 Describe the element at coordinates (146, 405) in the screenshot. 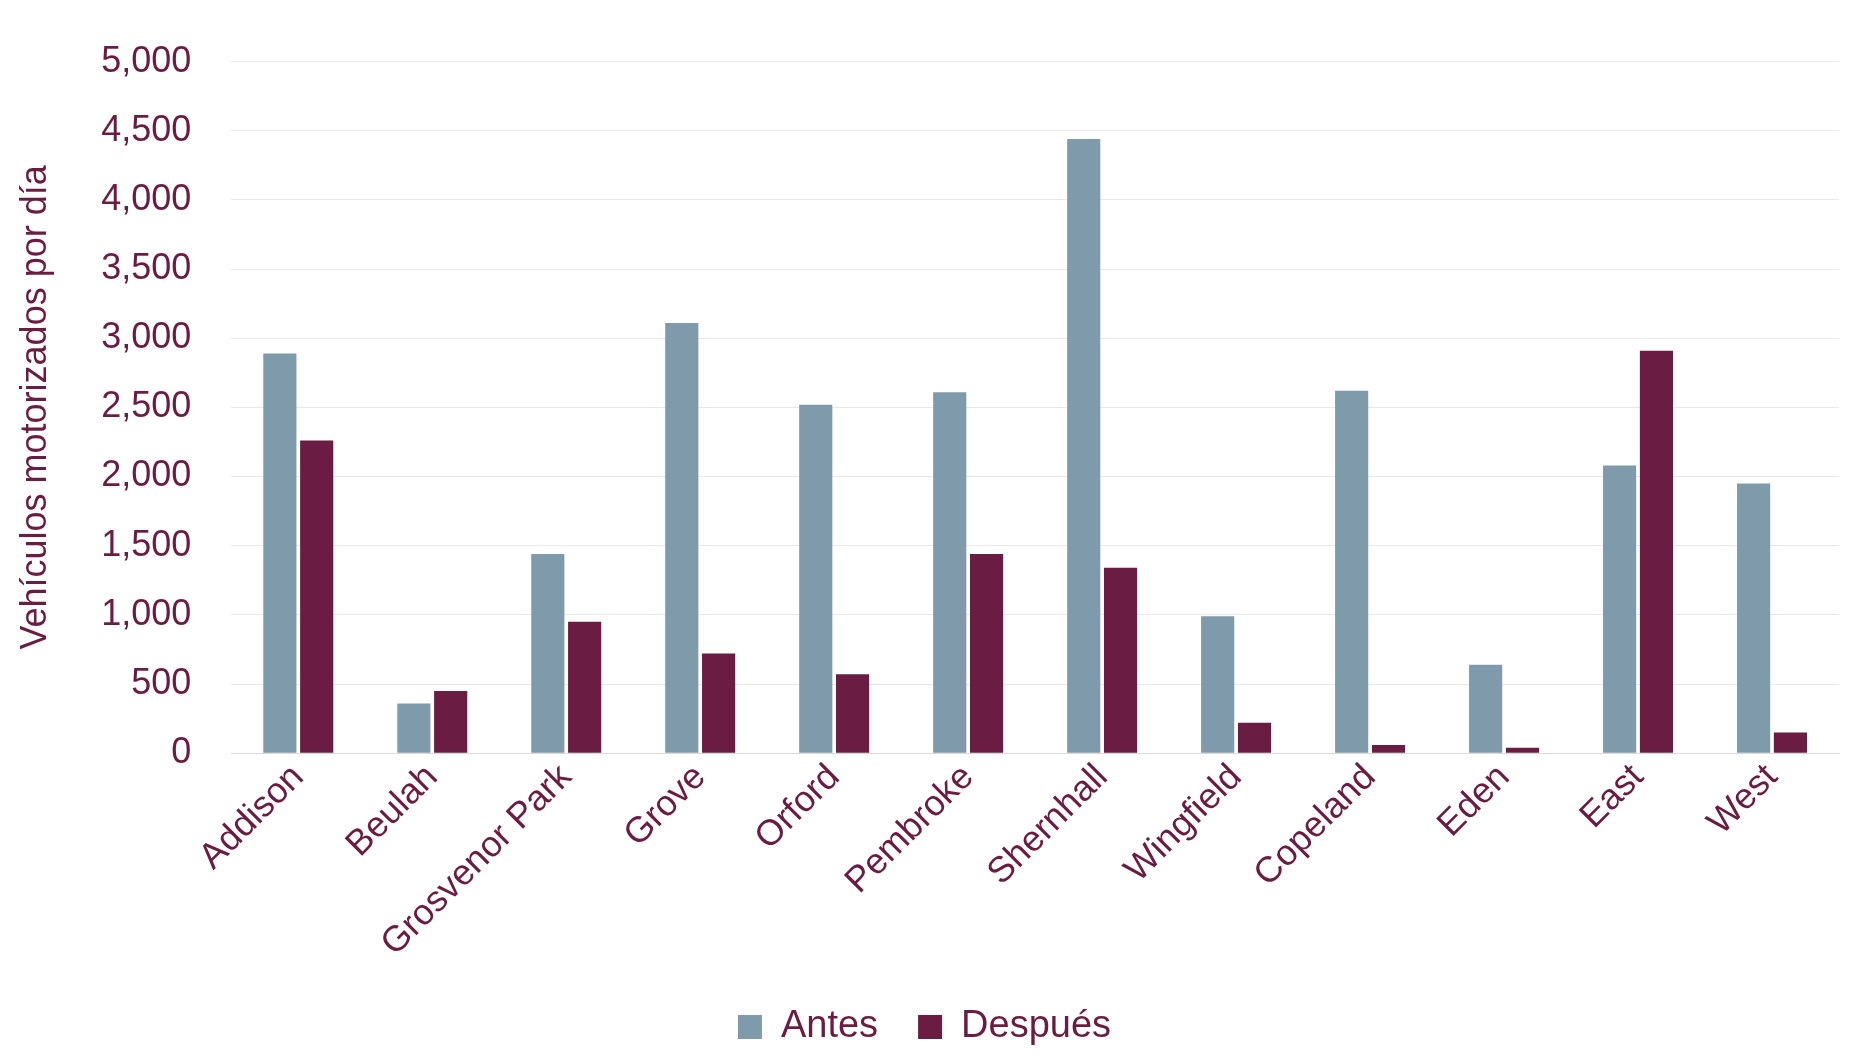

I see `y-tick-label: 2,500` at that location.